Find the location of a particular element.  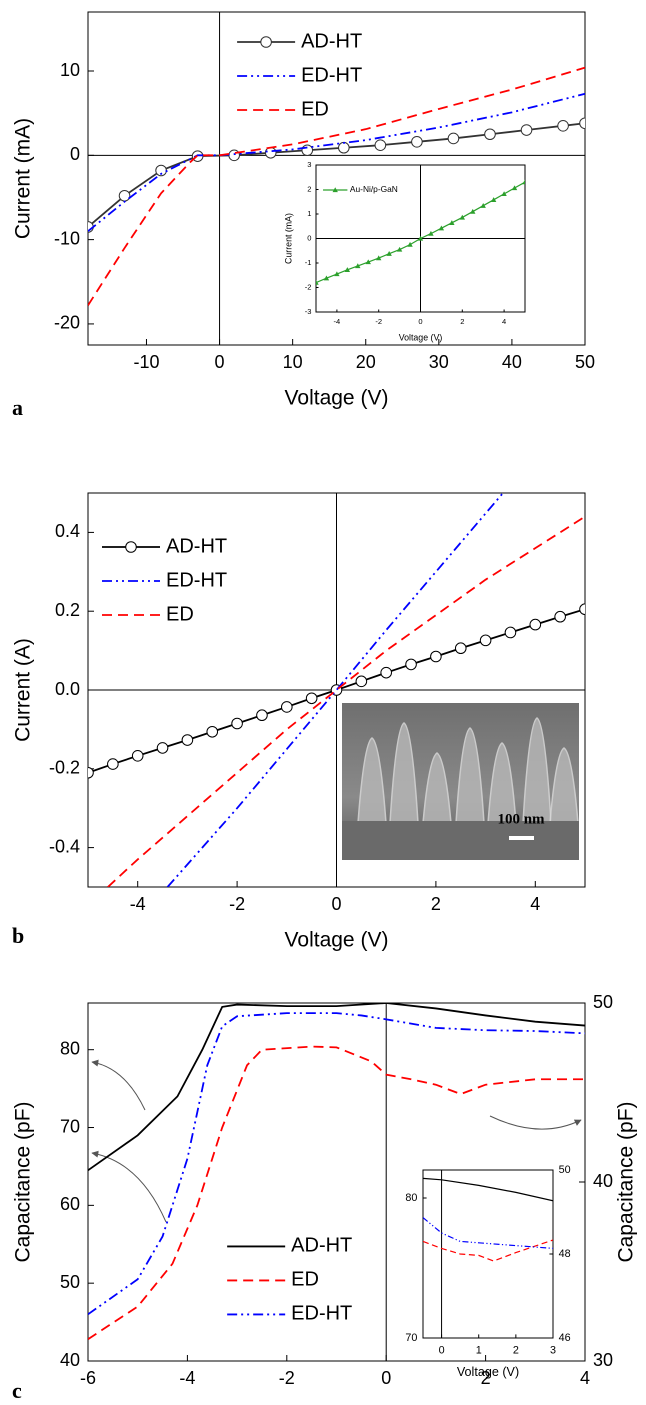

inset-bg is located at coordinates (488, 1254).